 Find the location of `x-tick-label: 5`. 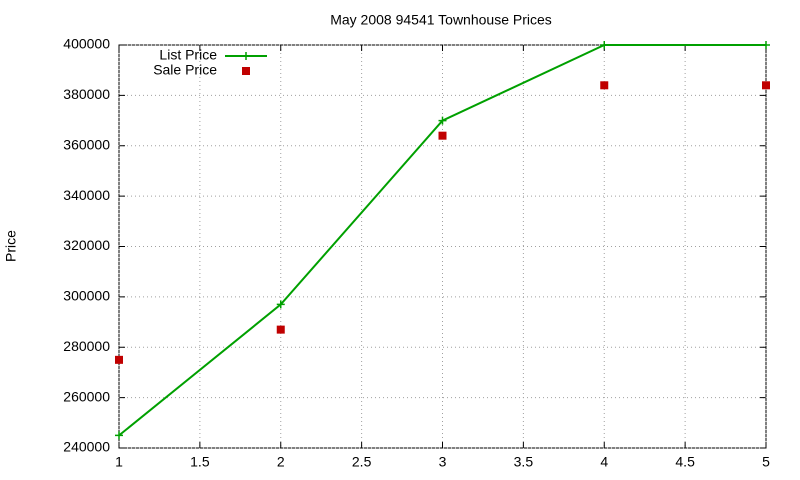

x-tick-label: 5 is located at coordinates (766, 462).